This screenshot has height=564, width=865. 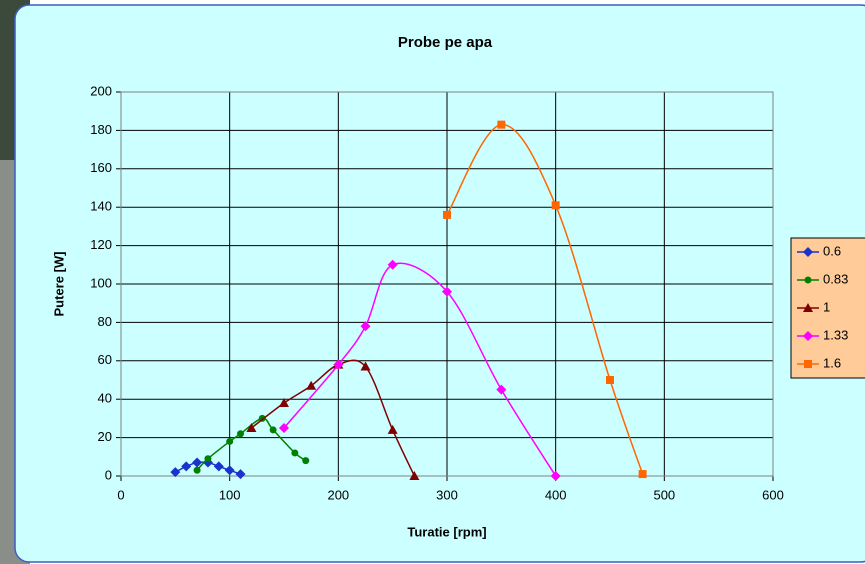 What do you see at coordinates (58, 284) in the screenshot?
I see `y-axis-label: Putere [W]` at bounding box center [58, 284].